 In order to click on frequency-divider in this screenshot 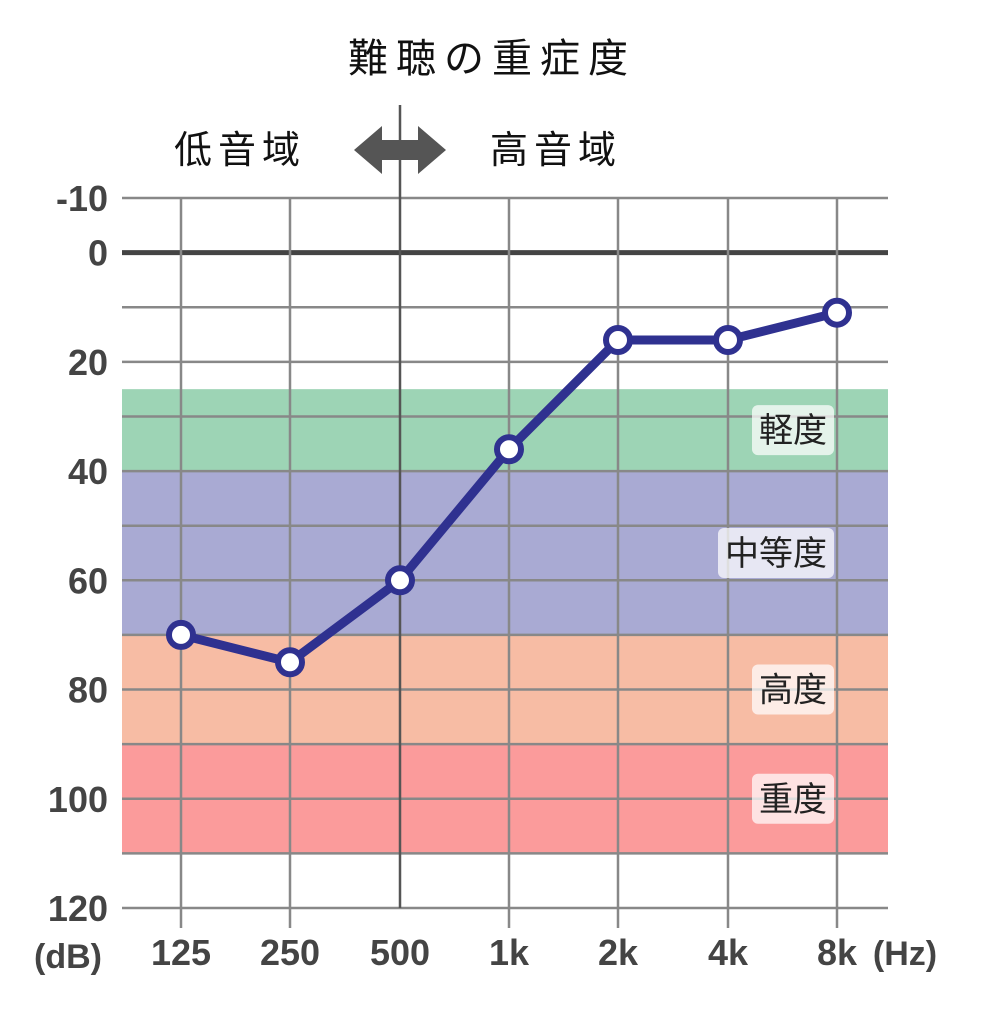, I will do `click(400, 506)`.